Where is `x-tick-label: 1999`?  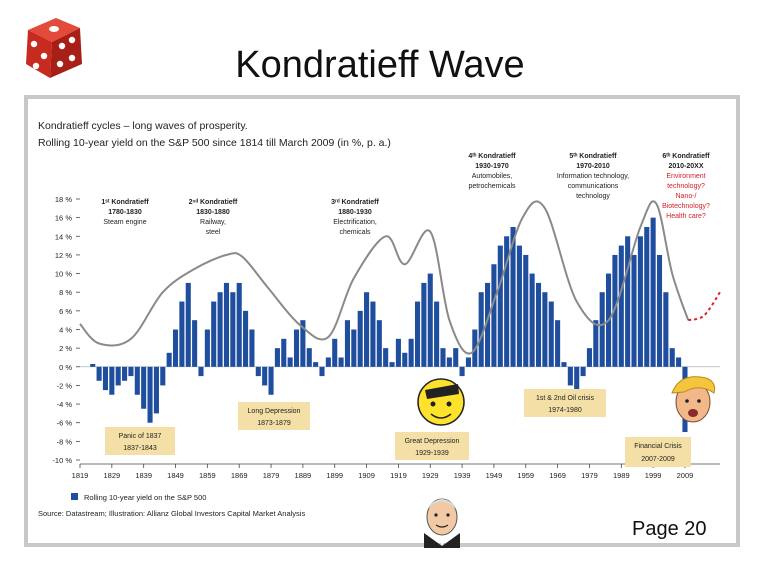
x-tick-label: 1999 is located at coordinates (653, 475).